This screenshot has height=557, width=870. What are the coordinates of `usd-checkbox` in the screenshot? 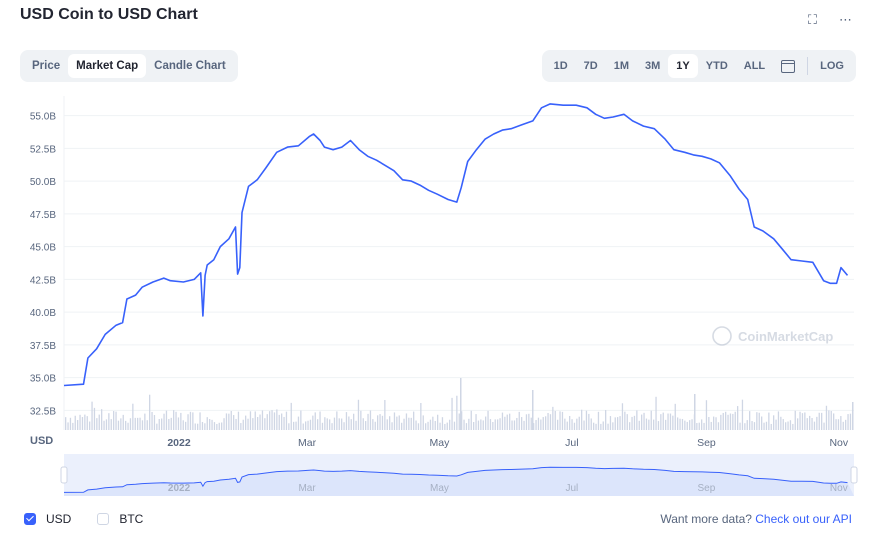 It's located at (30, 519).